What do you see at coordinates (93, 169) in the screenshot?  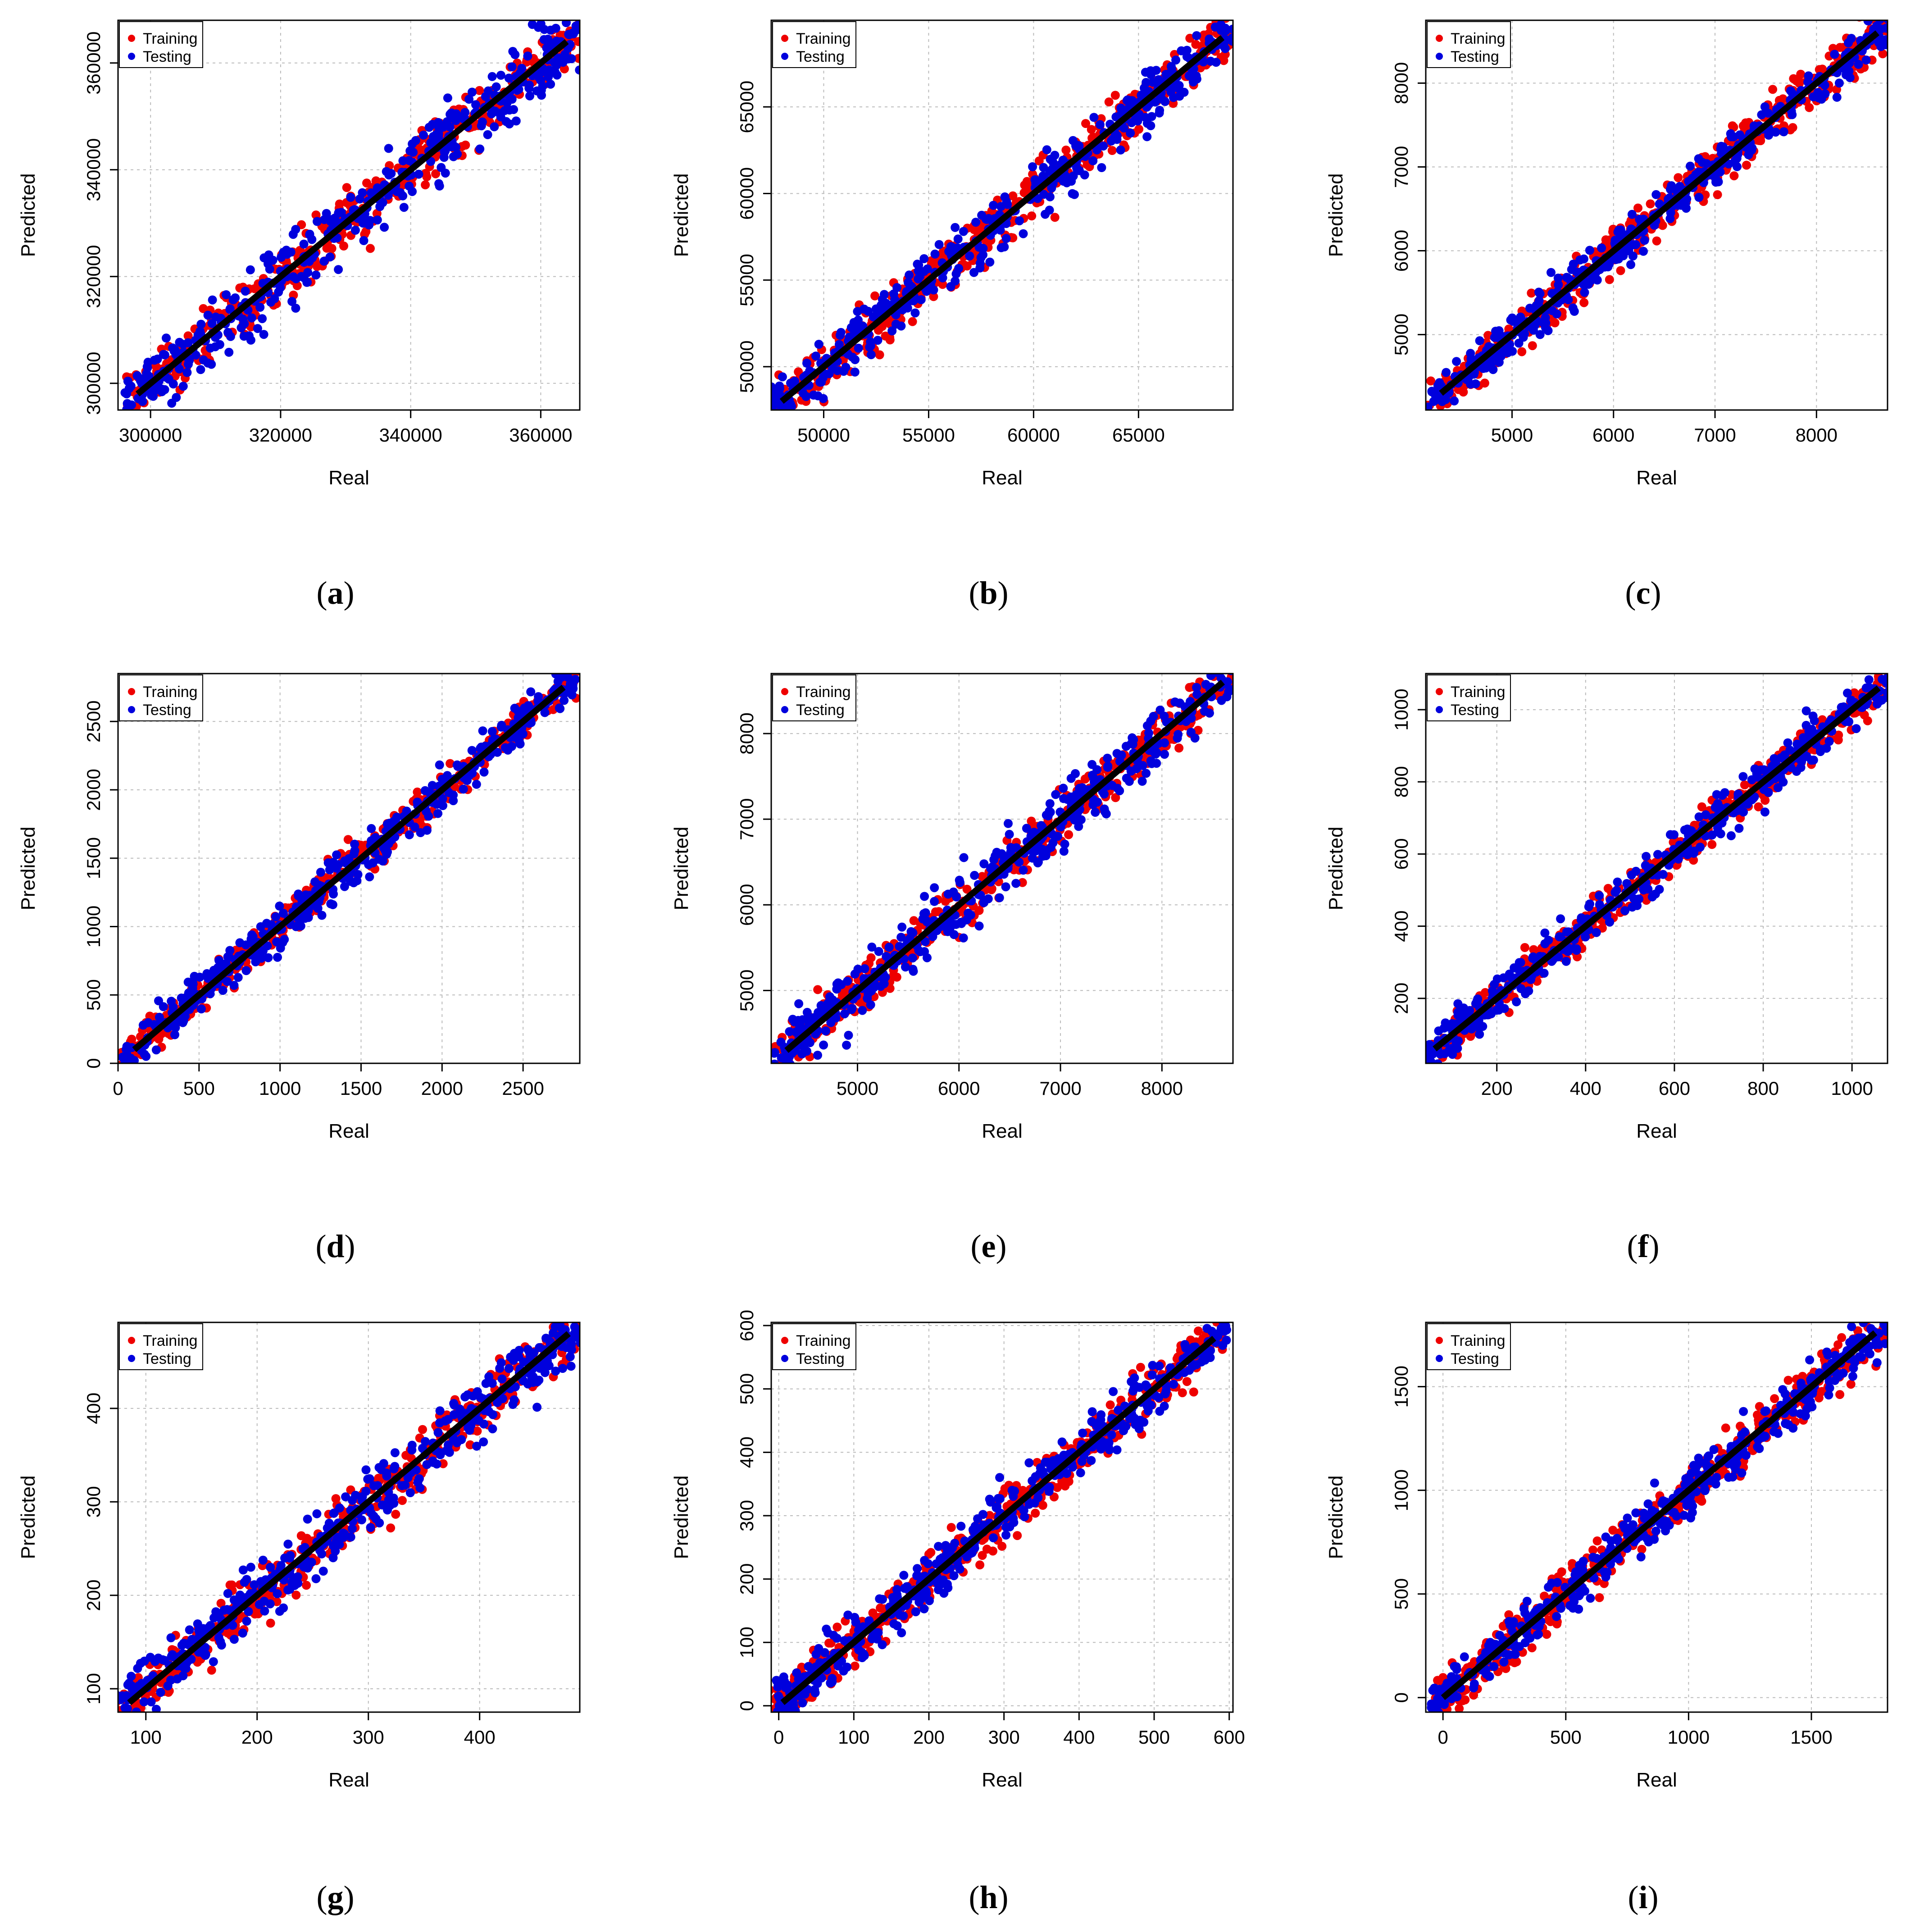 I see `y-tick-label: 340000` at bounding box center [93, 169].